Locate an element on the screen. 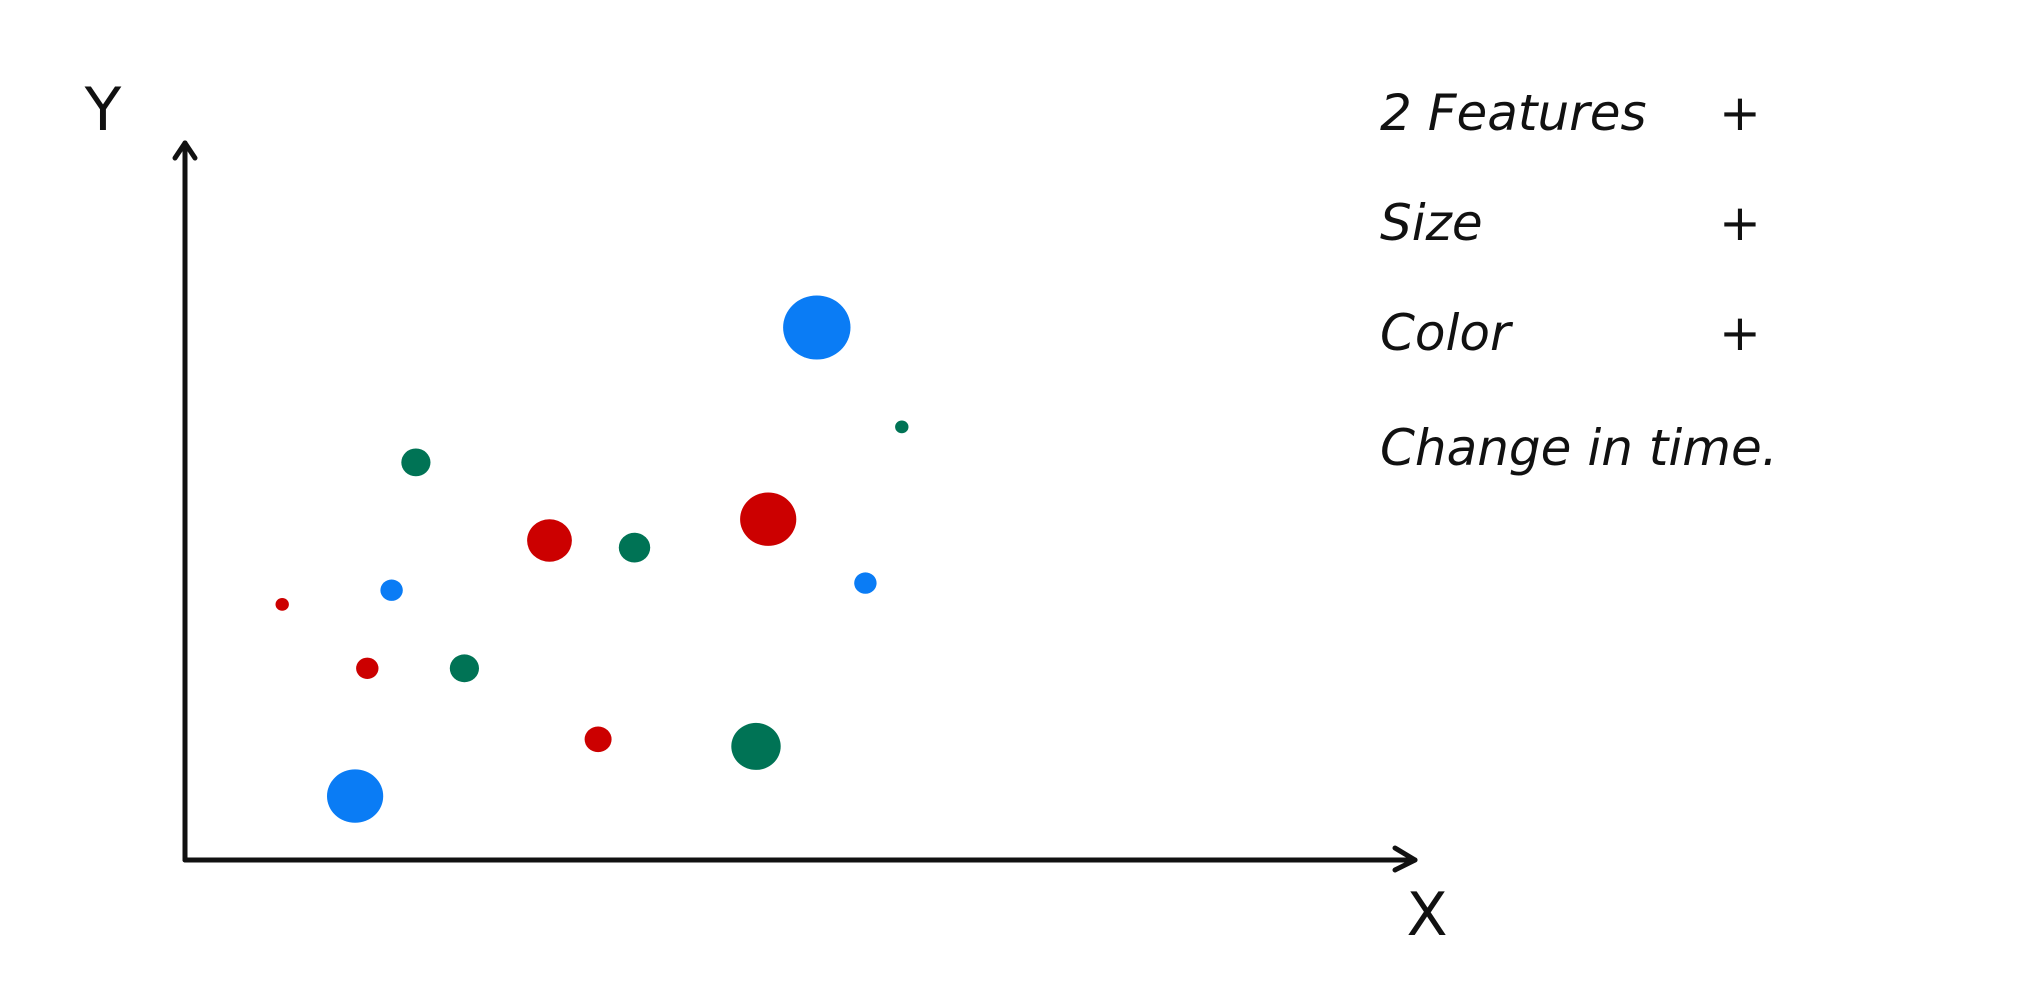 This screenshot has width=2043, height=1000. x-axis-arrowhead is located at coordinates (1405, 859).